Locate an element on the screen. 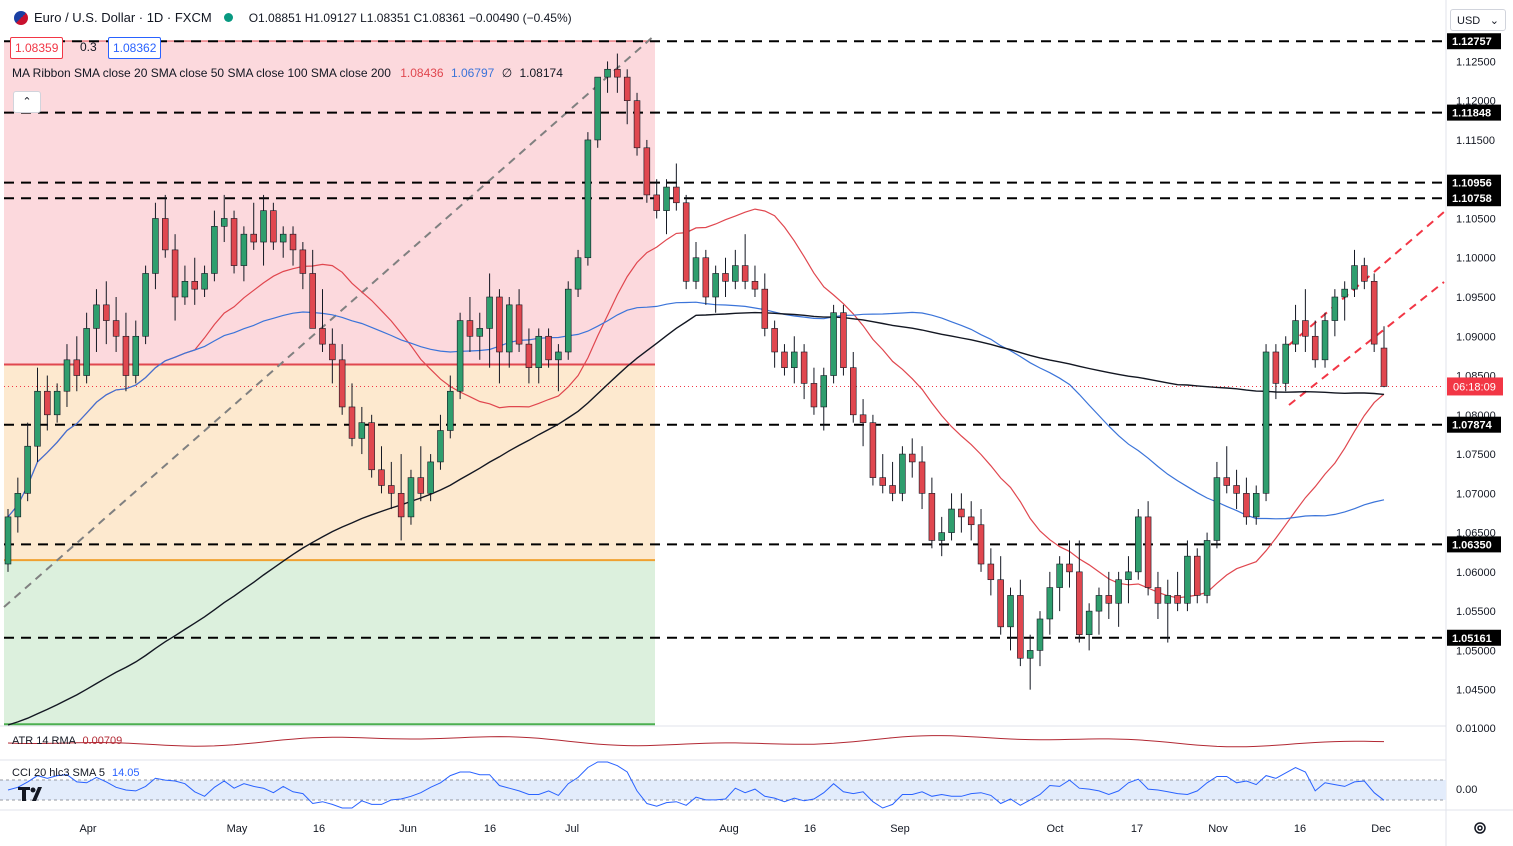 The width and height of the screenshot is (1513, 846). currency-select: USD ⌄ is located at coordinates (1478, 20).